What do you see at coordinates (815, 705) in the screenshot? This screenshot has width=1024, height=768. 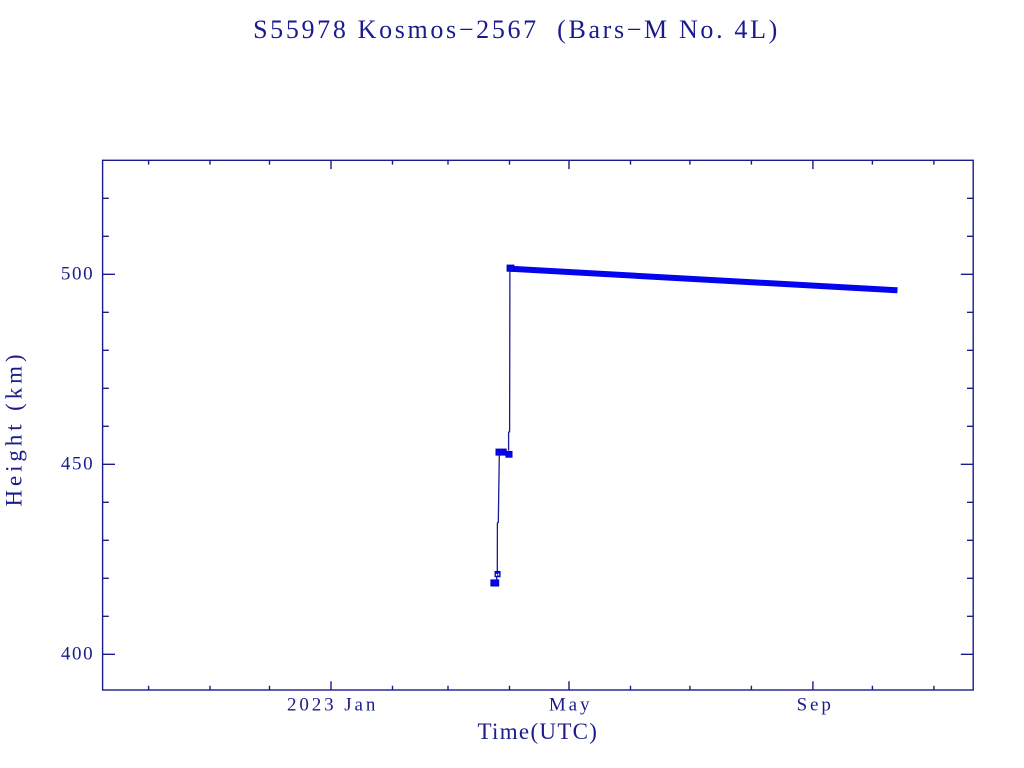 I see `svg-text: Sep` at bounding box center [815, 705].